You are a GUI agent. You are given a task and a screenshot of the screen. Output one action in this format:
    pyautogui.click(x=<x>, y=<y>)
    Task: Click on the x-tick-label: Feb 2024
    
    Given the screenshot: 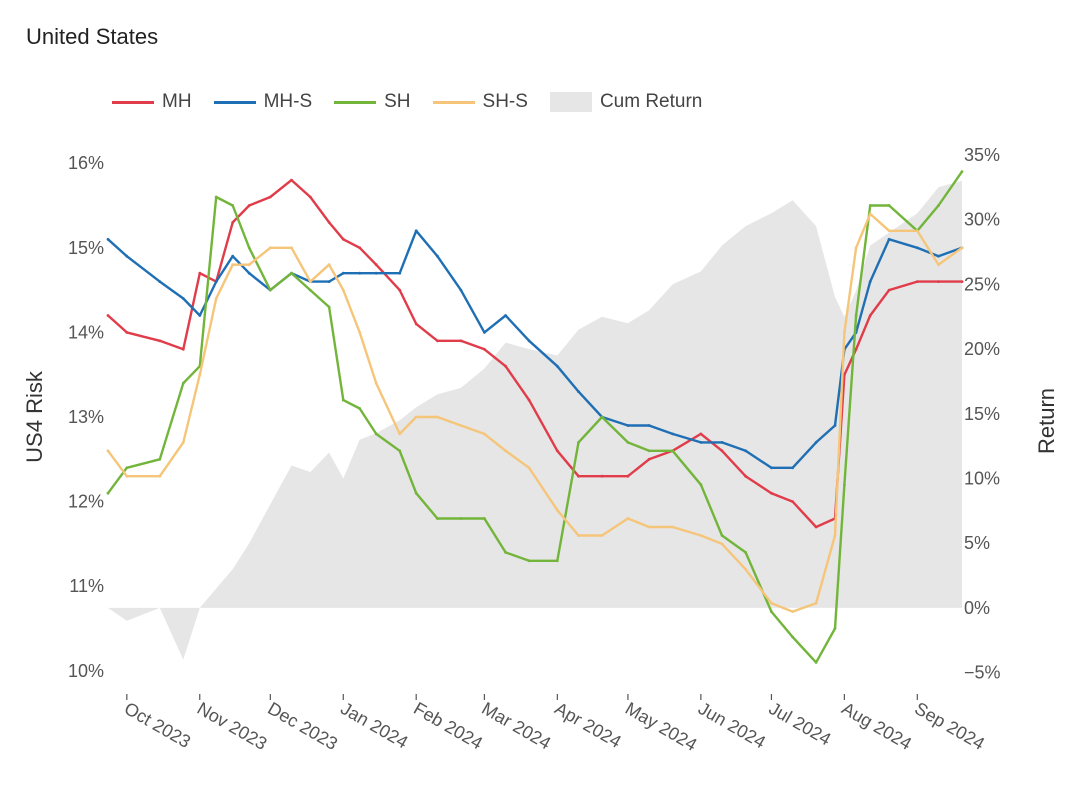 What is the action you would take?
    pyautogui.click(x=448, y=725)
    